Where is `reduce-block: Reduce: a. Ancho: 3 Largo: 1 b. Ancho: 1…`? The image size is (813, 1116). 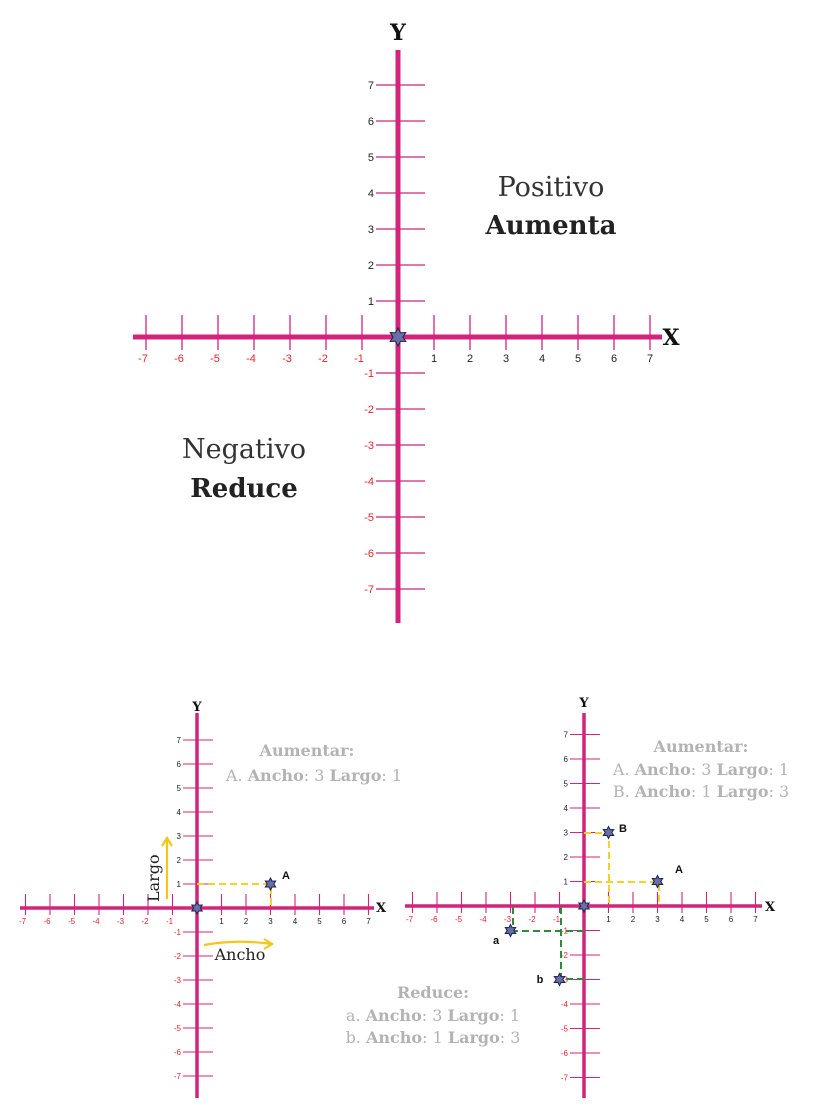
reduce-block: Reduce: a. Ancho: 3 Largo: 1 b. Ancho: 1… is located at coordinates (433, 1015).